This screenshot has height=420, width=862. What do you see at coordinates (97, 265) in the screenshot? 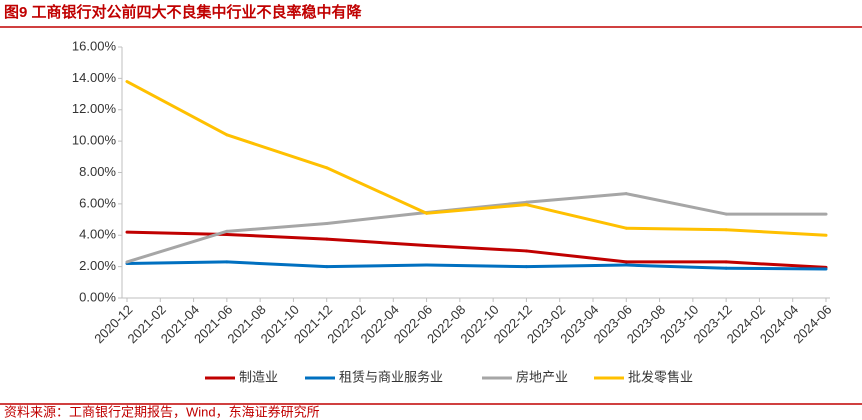
I see `y-tick-label: 2.00%` at bounding box center [97, 265].